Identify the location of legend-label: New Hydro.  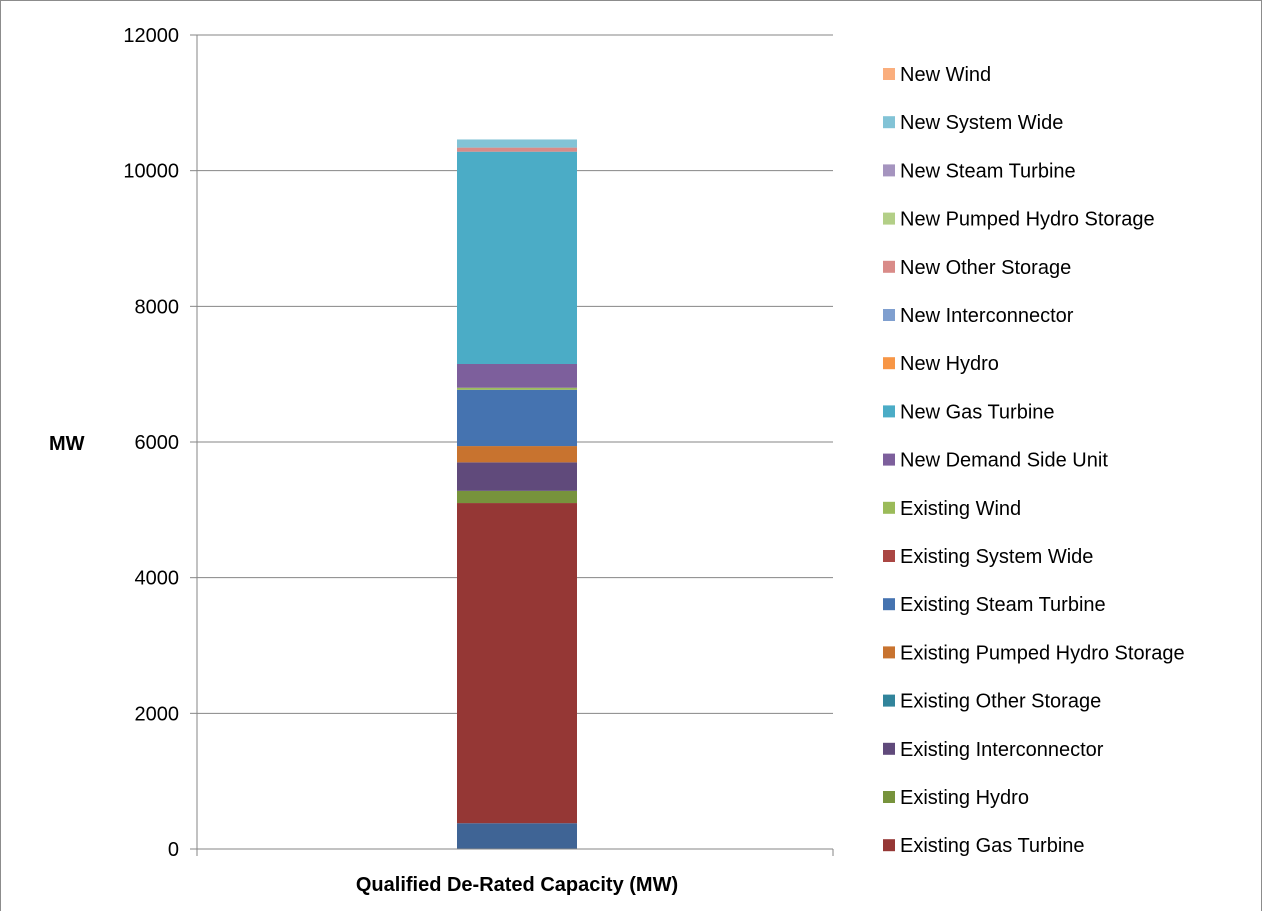
(949, 364).